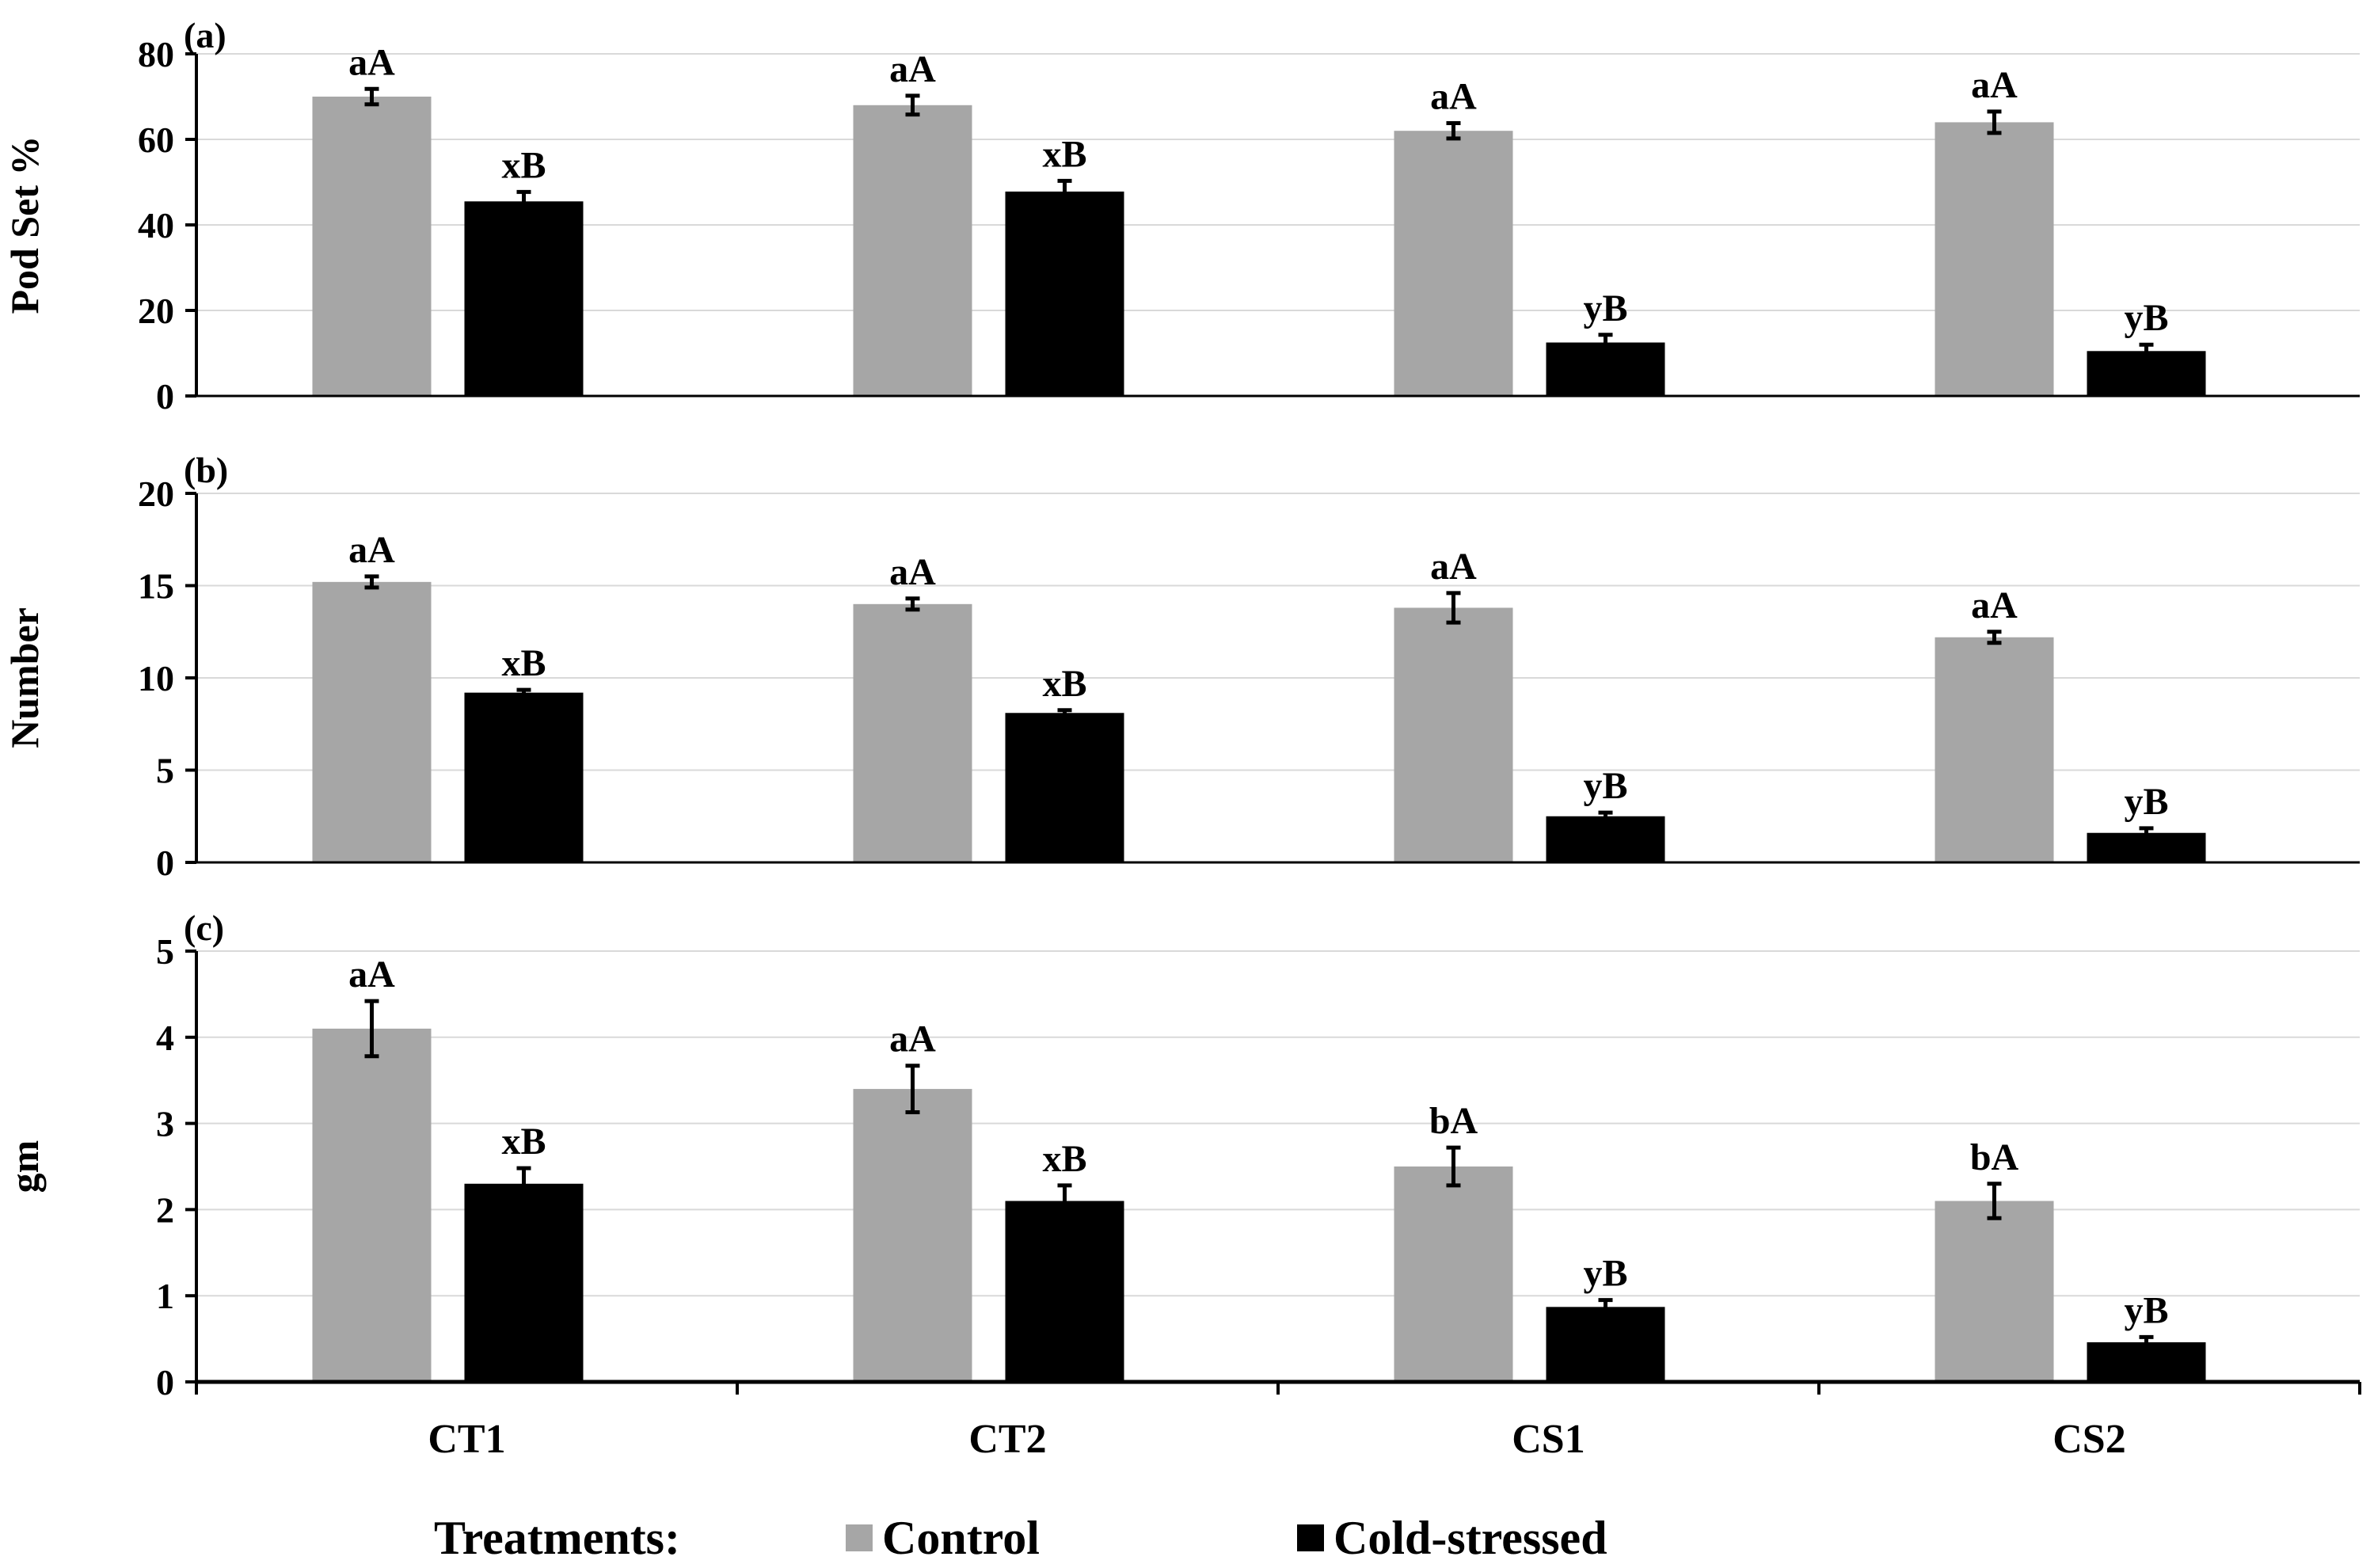 This screenshot has width=2374, height=1568. I want to click on y-tick-label: 60, so click(156, 140).